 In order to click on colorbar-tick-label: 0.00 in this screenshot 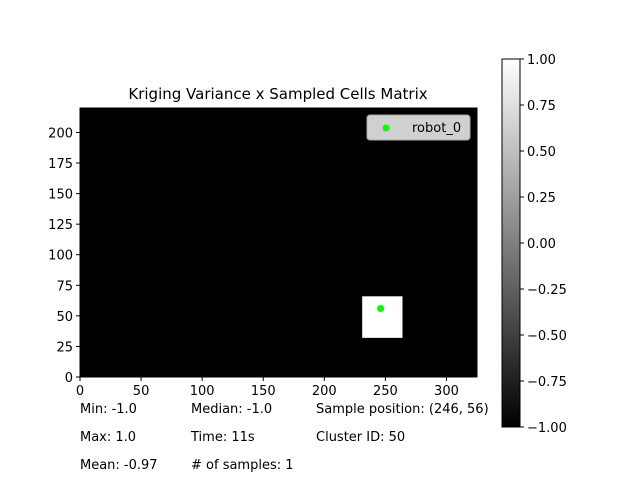, I will do `click(541, 244)`.